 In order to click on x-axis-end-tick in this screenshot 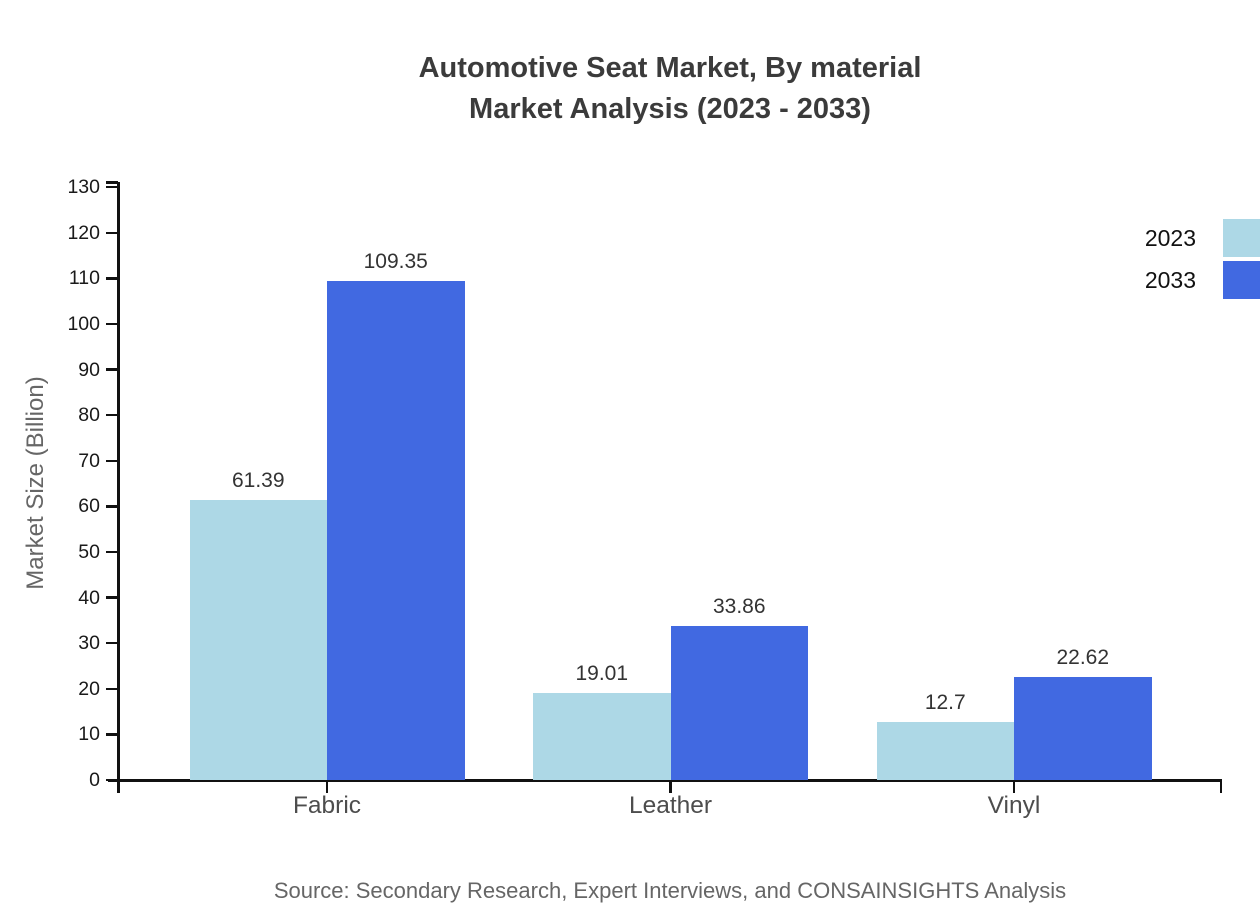, I will do `click(1220, 786)`.